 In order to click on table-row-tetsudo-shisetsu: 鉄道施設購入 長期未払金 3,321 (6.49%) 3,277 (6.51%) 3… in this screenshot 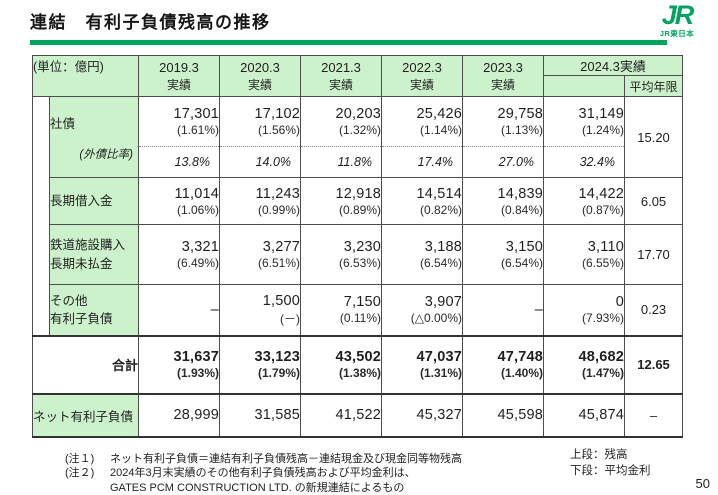, I will do `click(358, 254)`.